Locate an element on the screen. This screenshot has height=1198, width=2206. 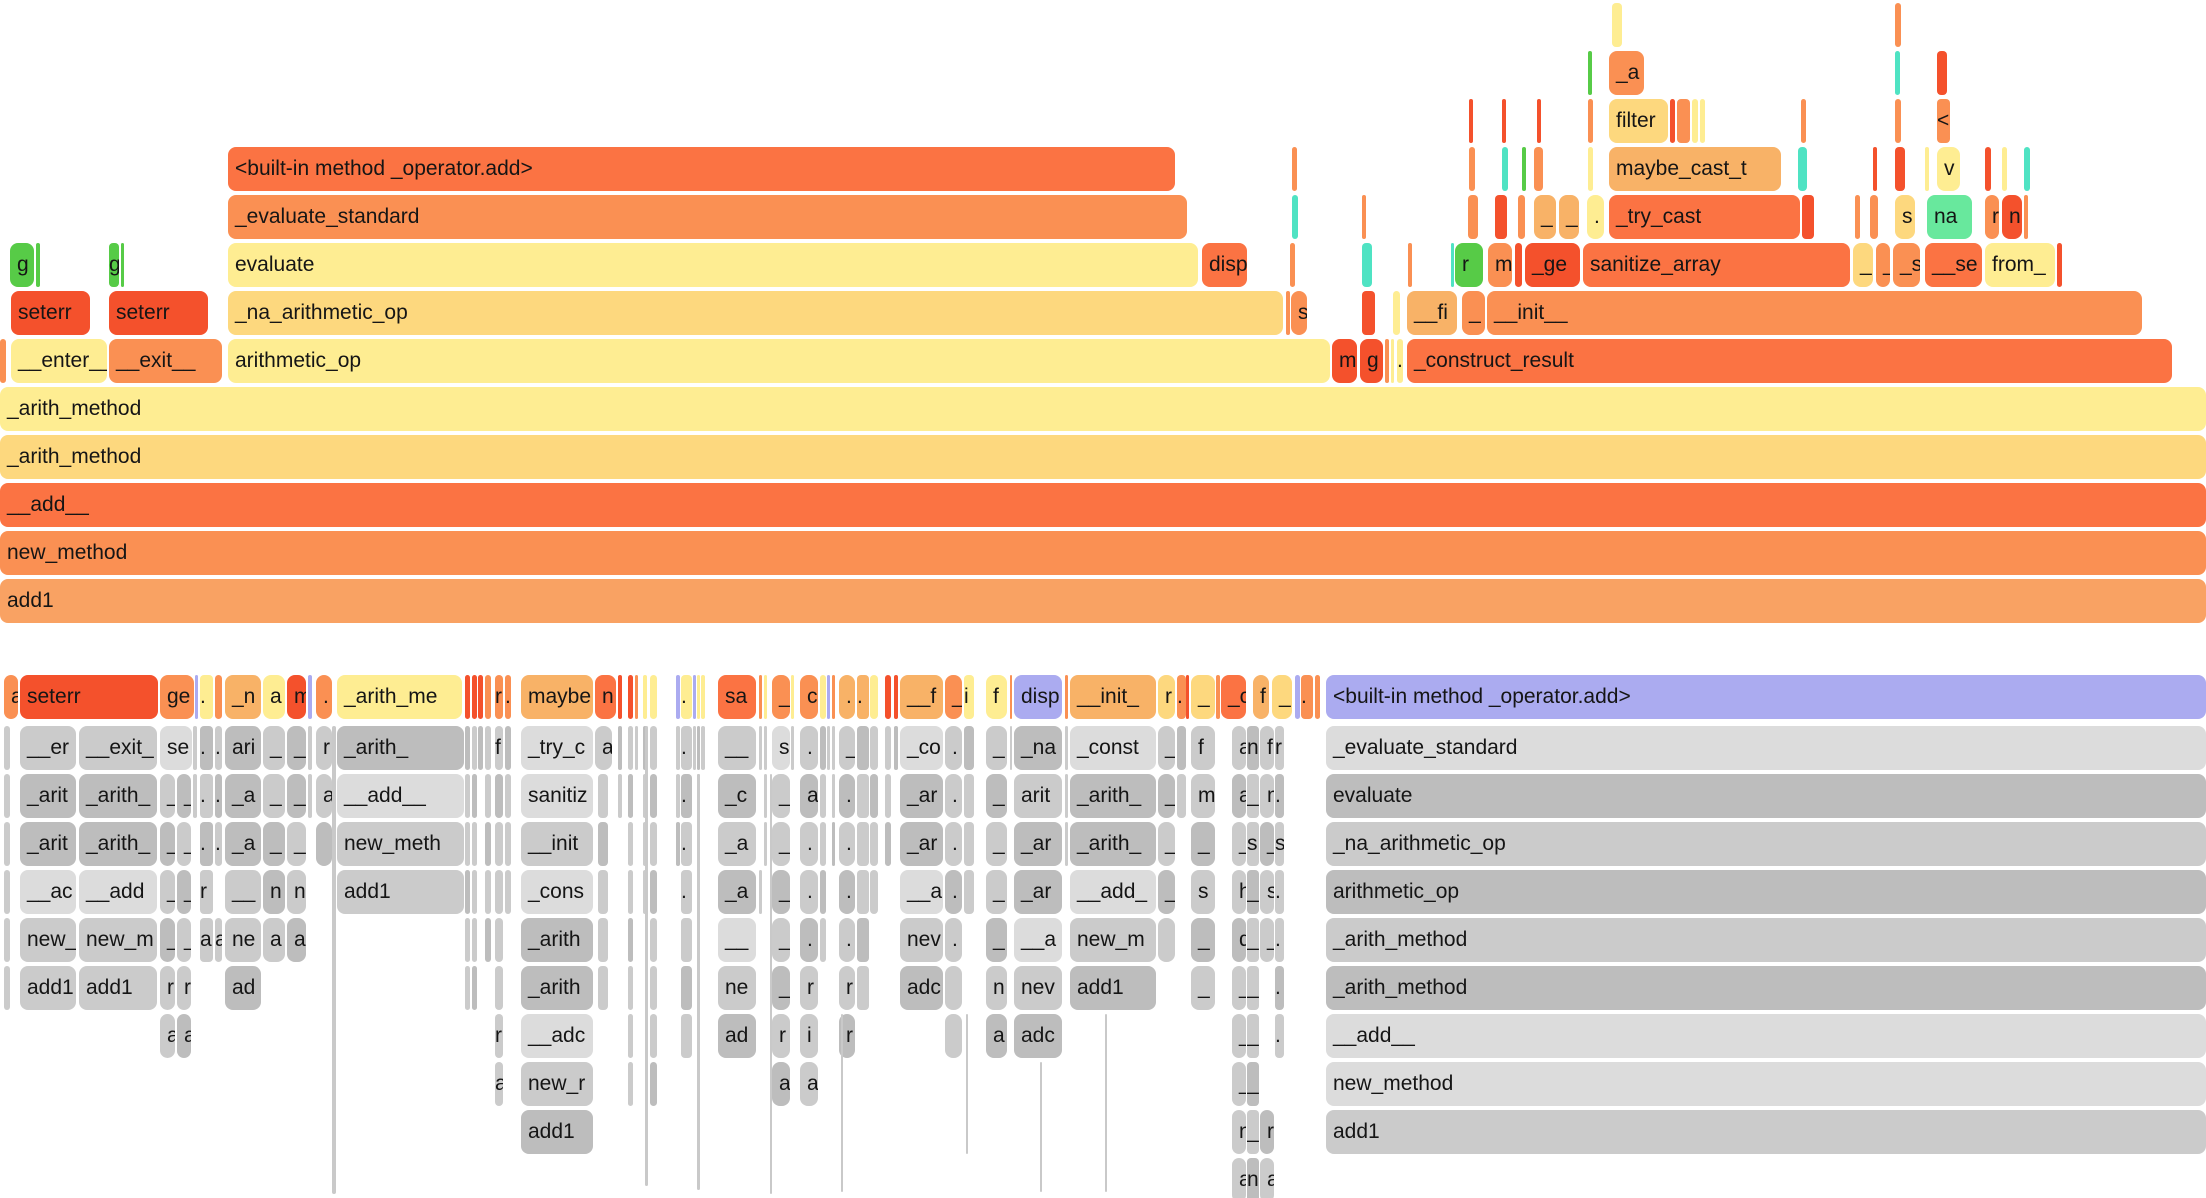
frame-__fi: __fi is located at coordinates (1432, 313).